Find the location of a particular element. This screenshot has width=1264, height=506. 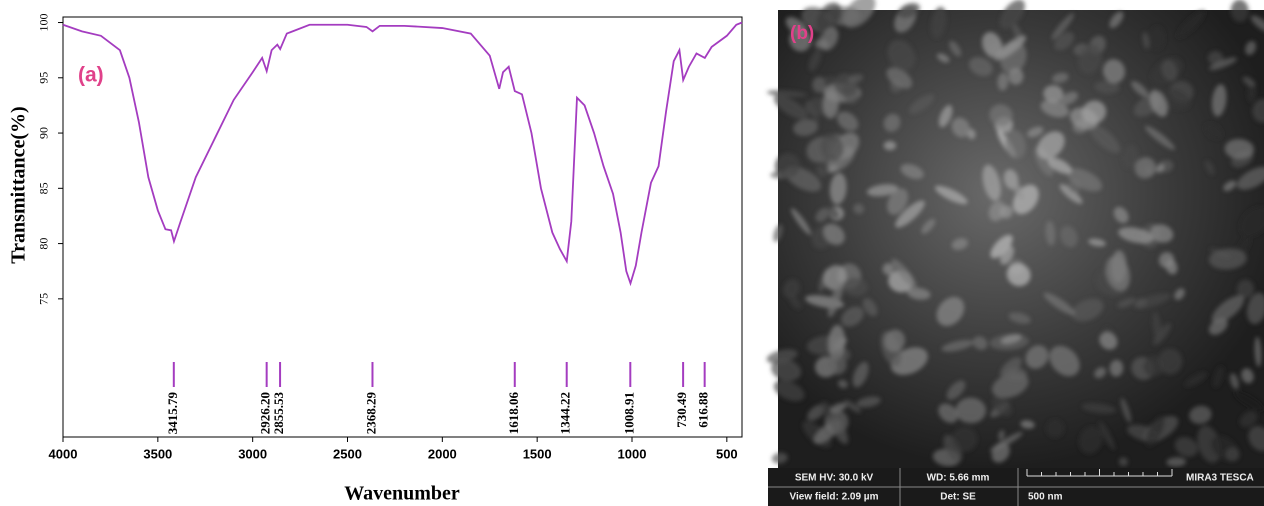

peak-label: 730.49 is located at coordinates (681, 410).